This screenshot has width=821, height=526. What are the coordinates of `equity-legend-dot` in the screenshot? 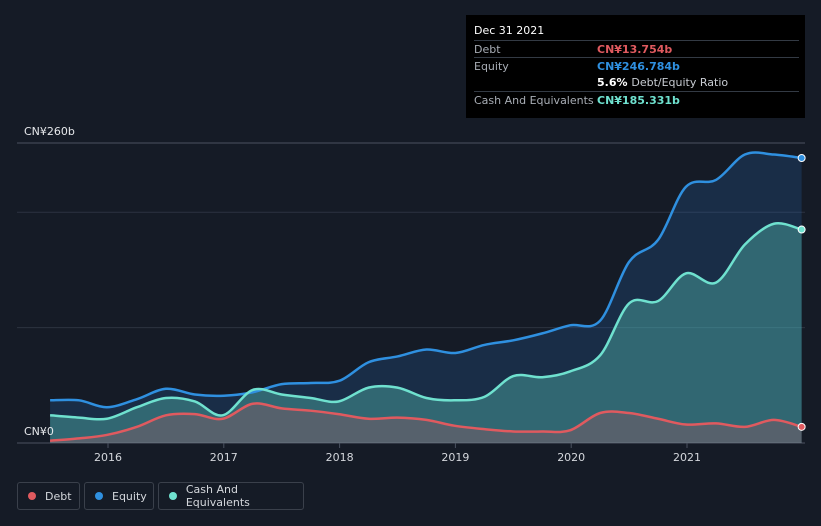 It's located at (99, 496).